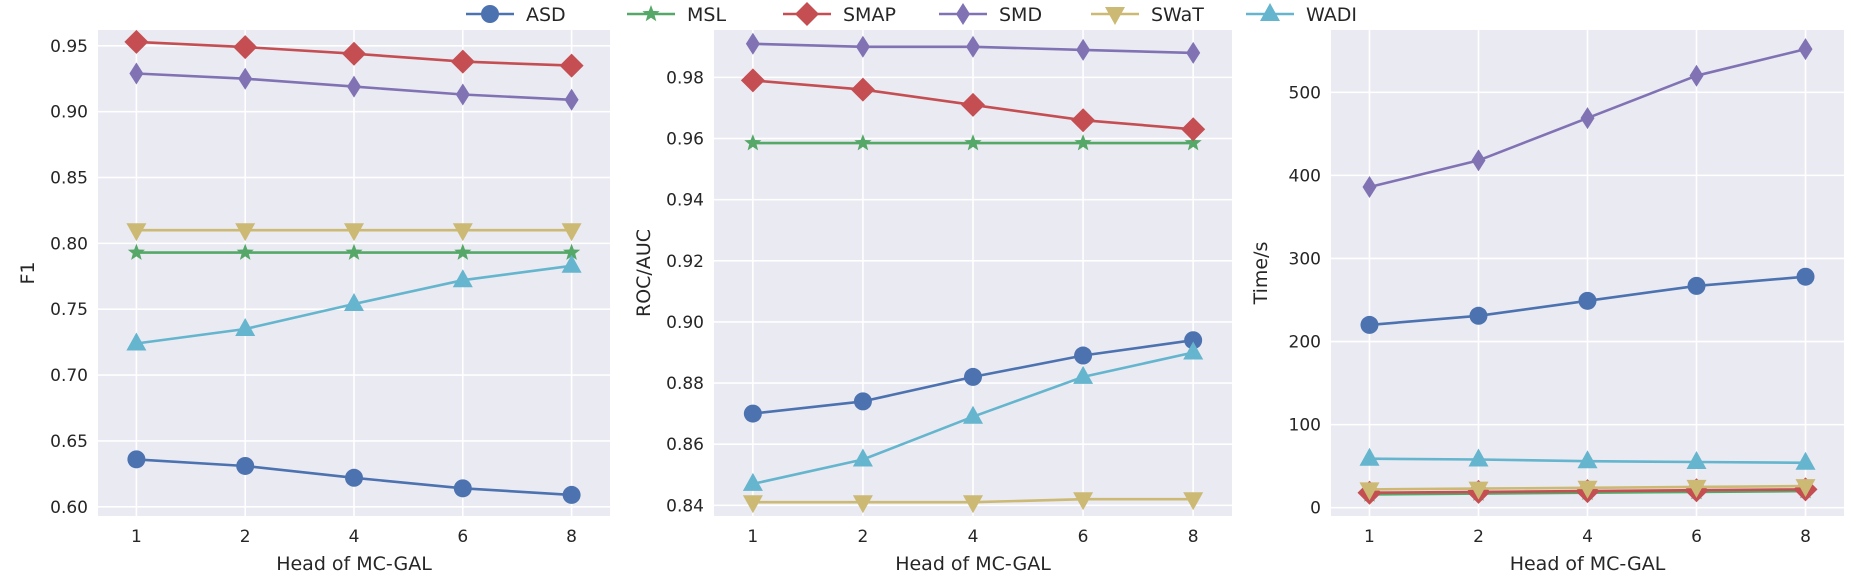 The height and width of the screenshot is (579, 1850). Describe the element at coordinates (1305, 93) in the screenshot. I see `y-tick-label: 500` at that location.